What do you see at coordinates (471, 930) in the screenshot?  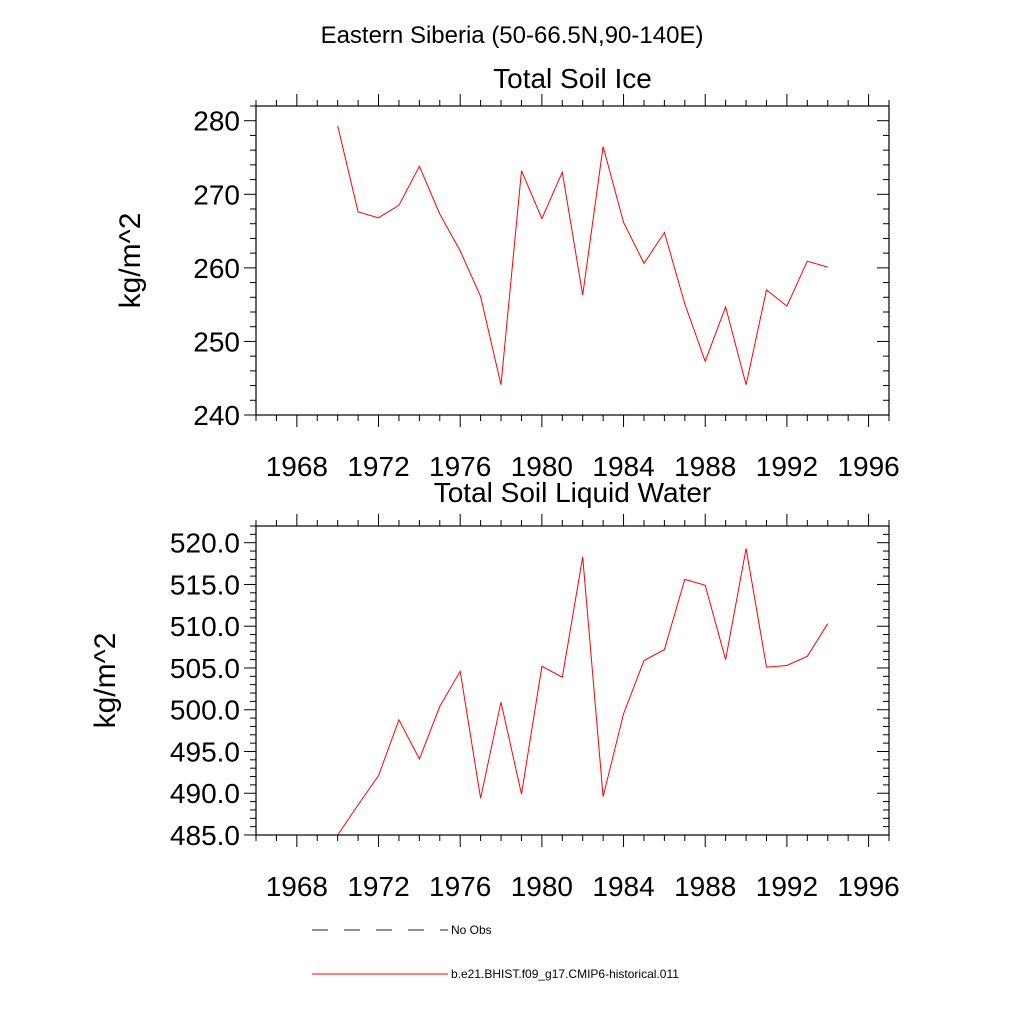 I see `legend-label-no-obs: No Obs` at bounding box center [471, 930].